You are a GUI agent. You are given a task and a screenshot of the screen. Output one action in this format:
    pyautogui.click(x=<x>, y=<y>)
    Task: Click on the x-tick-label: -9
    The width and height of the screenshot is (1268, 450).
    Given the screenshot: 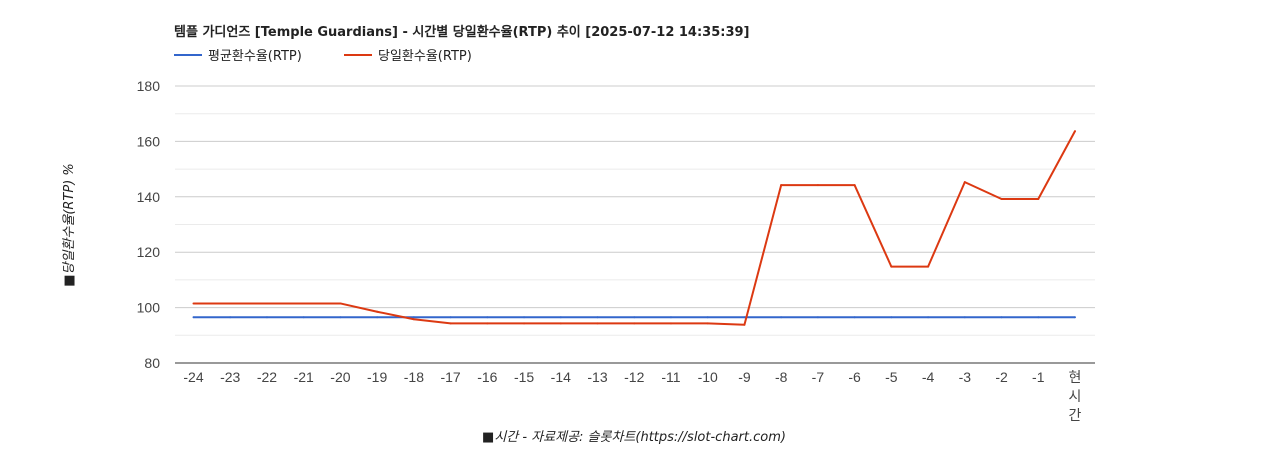 What is the action you would take?
    pyautogui.click(x=744, y=377)
    